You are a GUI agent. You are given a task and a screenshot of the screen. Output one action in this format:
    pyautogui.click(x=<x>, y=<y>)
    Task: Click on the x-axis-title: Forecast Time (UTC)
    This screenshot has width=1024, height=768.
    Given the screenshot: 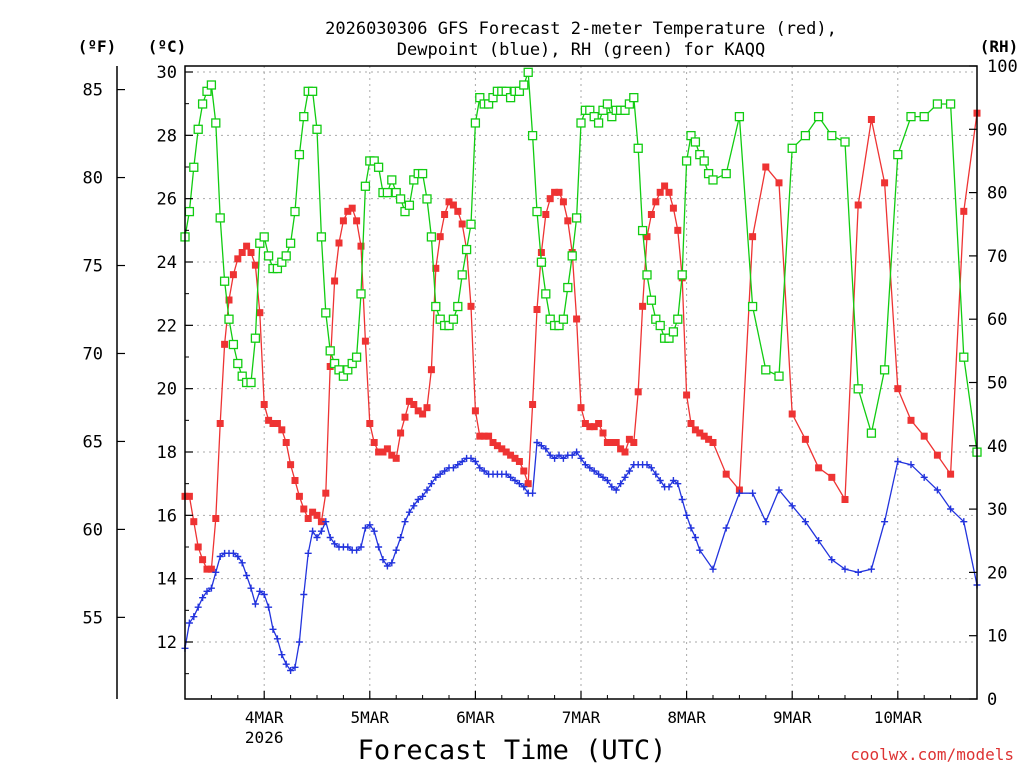 What is the action you would take?
    pyautogui.click(x=512, y=750)
    